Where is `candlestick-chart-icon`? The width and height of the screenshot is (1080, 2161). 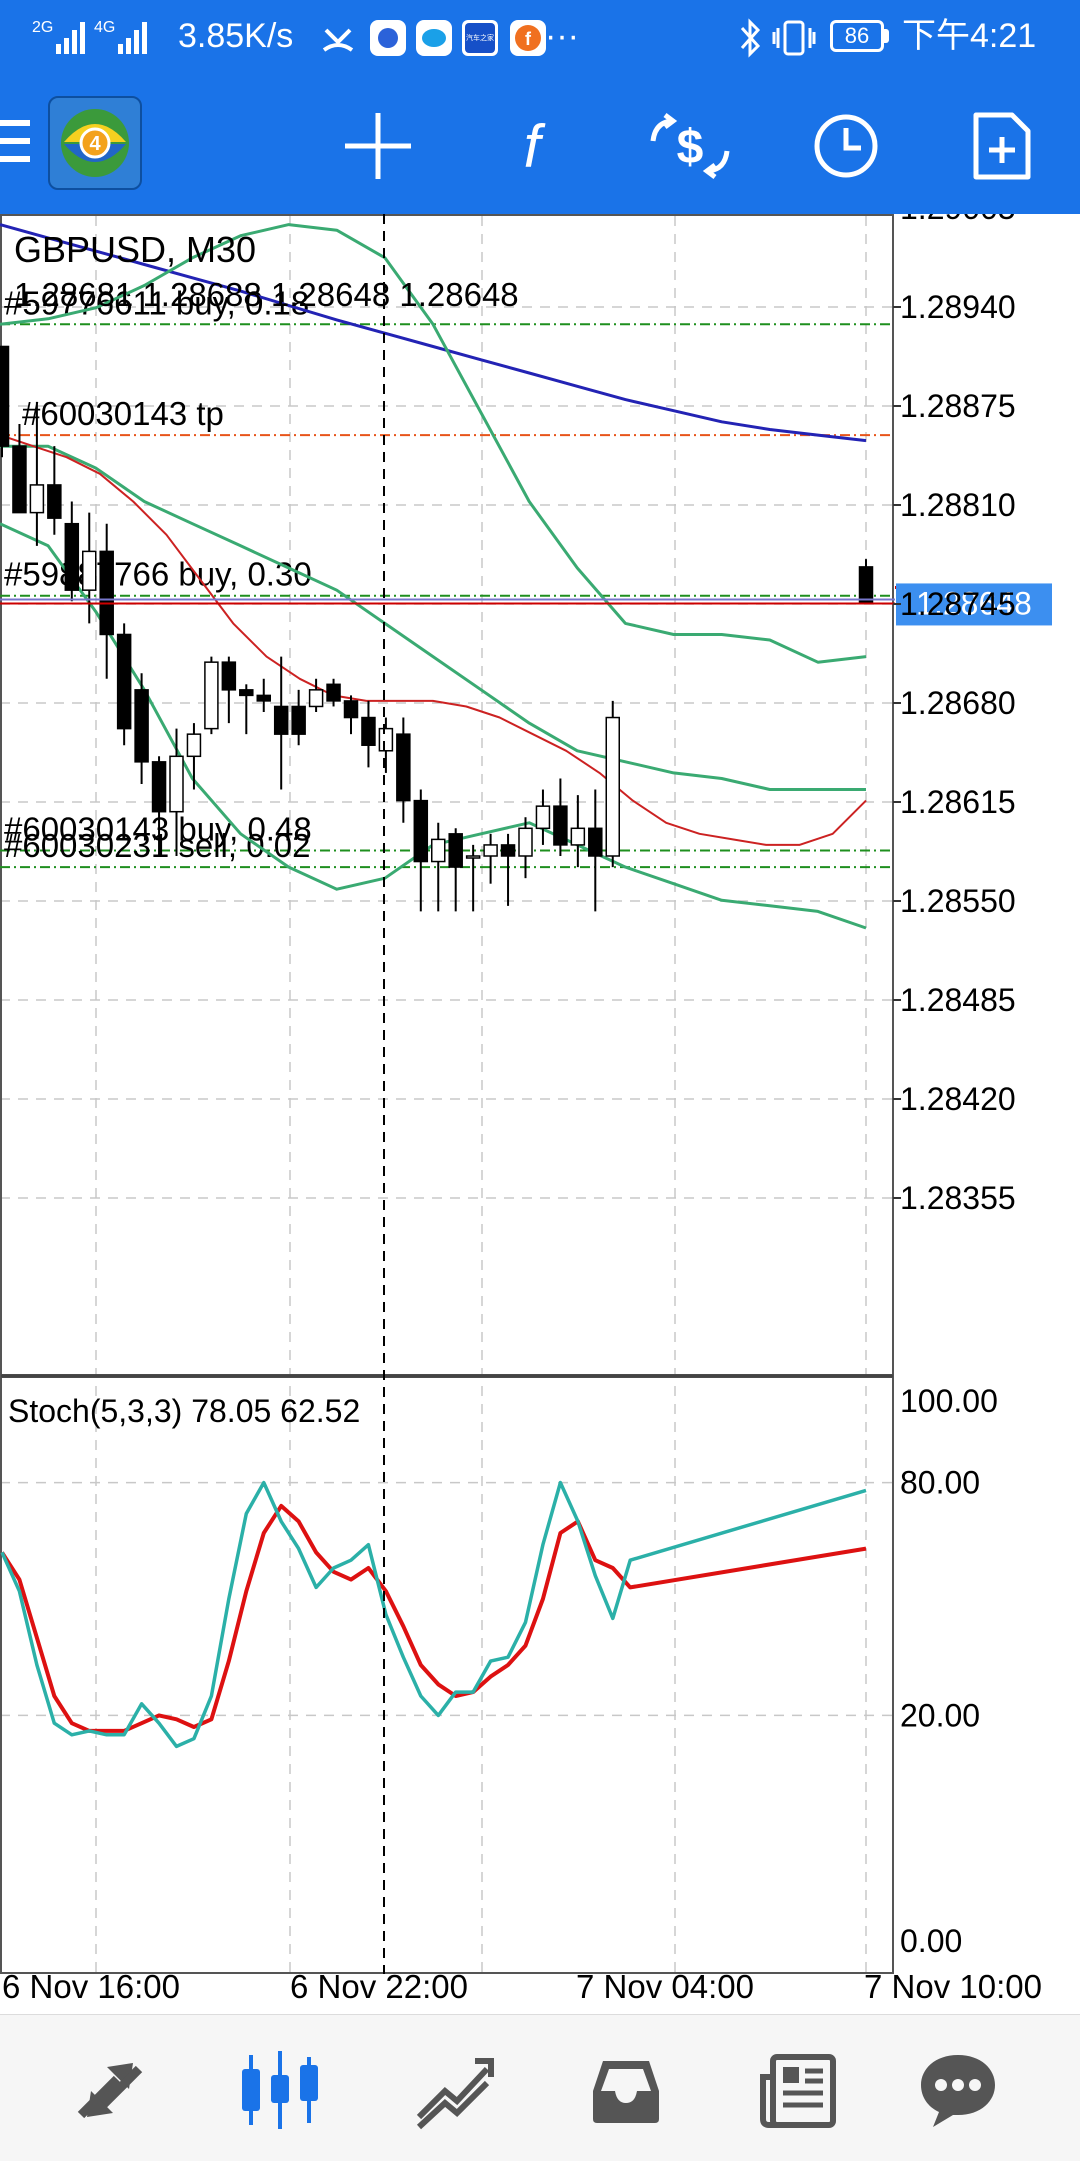
candlestick-chart-icon is located at coordinates (280, 2090).